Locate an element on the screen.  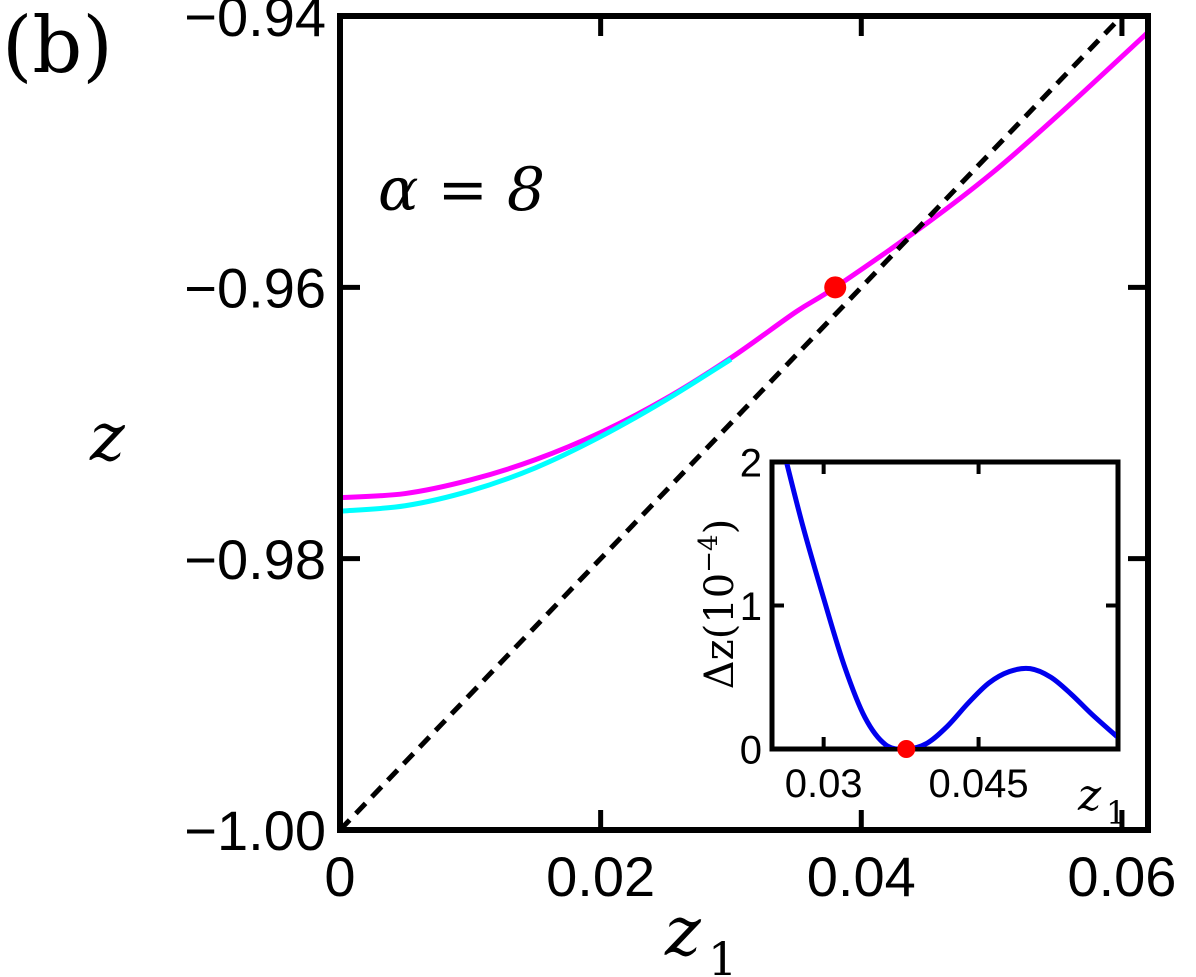
y-tick-label: 2 is located at coordinates (751, 463).